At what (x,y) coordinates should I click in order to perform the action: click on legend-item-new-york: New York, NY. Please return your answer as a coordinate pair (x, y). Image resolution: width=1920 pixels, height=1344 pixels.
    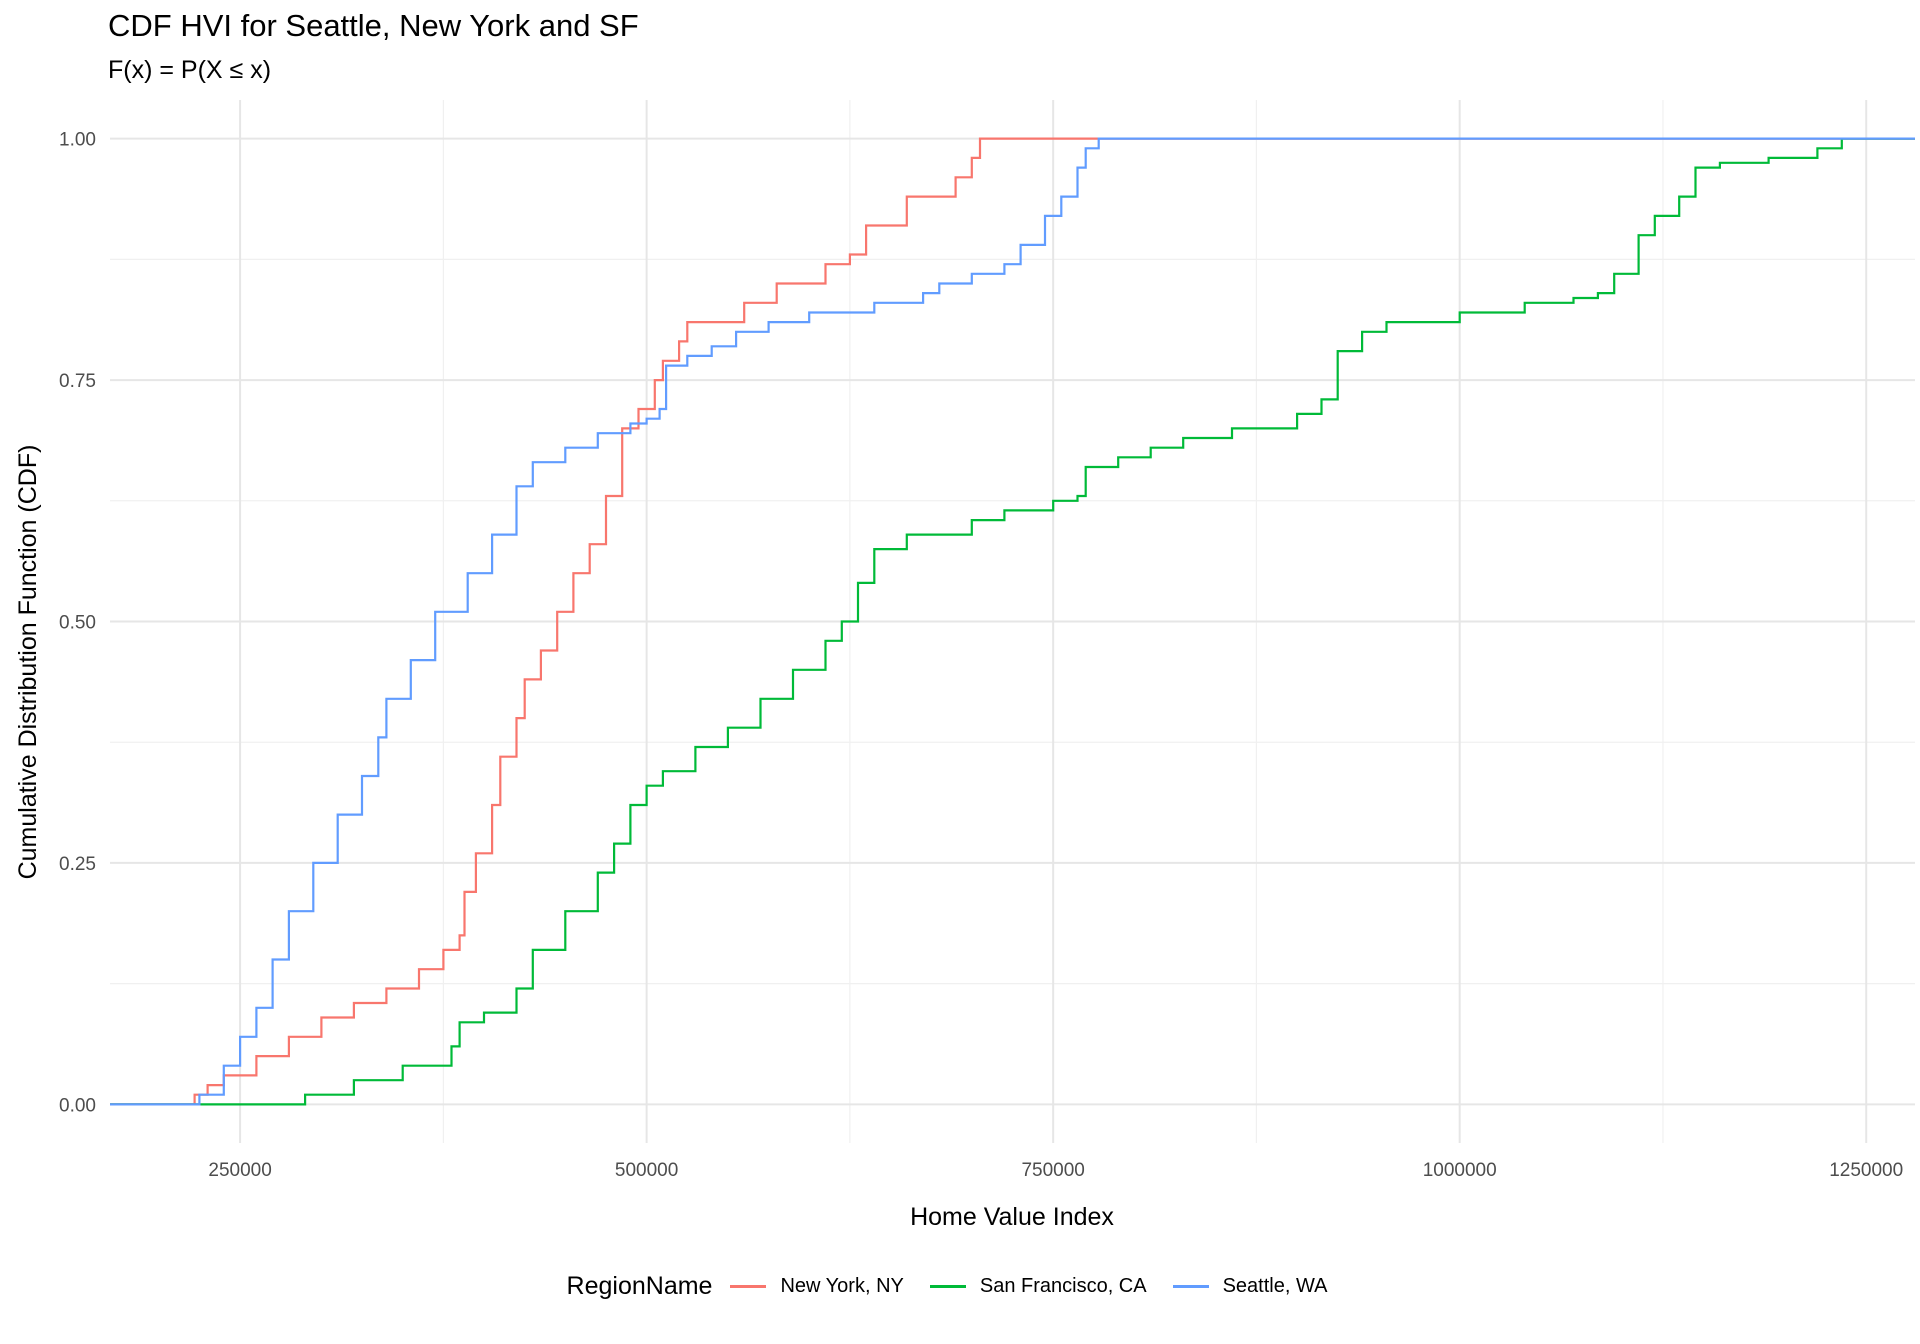
    Looking at the image, I should click on (817, 1286).